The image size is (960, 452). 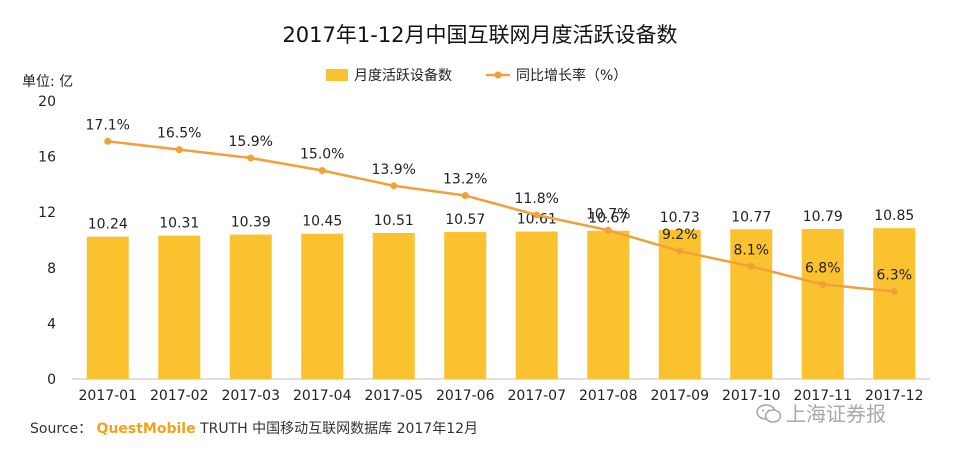 I want to click on x-tick-label: 2017-08, so click(x=608, y=396).